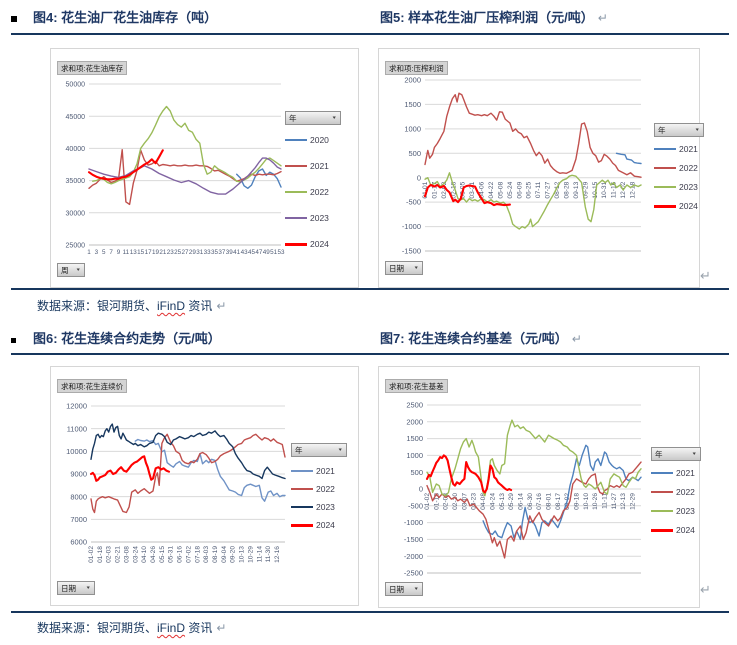  Describe the element at coordinates (126, 252) in the screenshot. I see `x-axis-tick-label: 11` at that location.